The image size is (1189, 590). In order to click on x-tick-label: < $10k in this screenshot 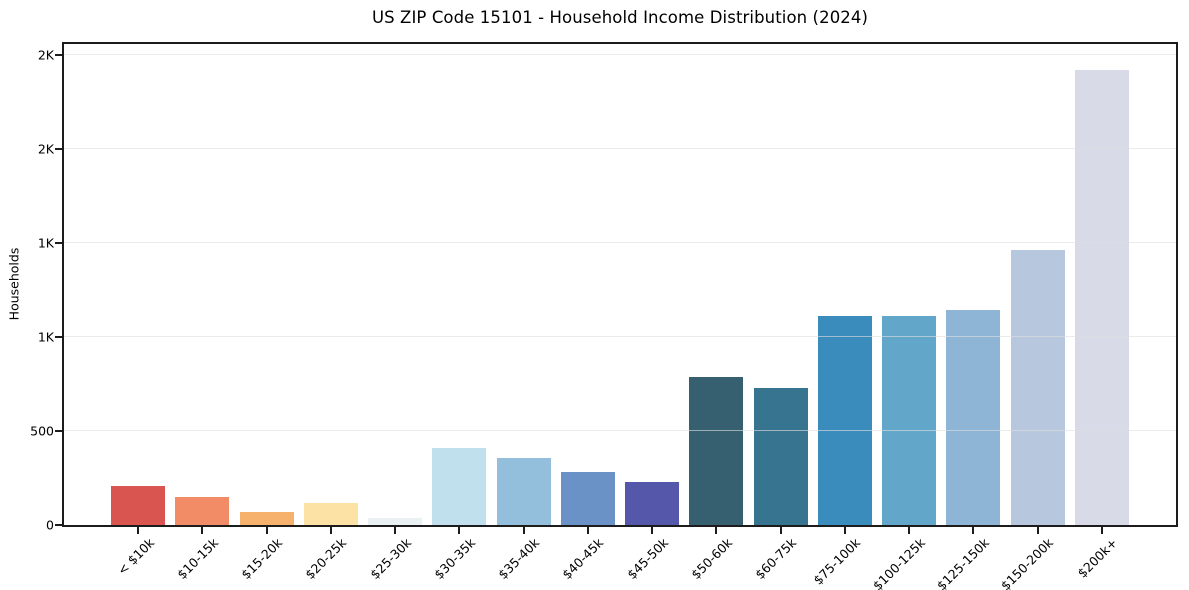, I will do `click(135, 556)`.